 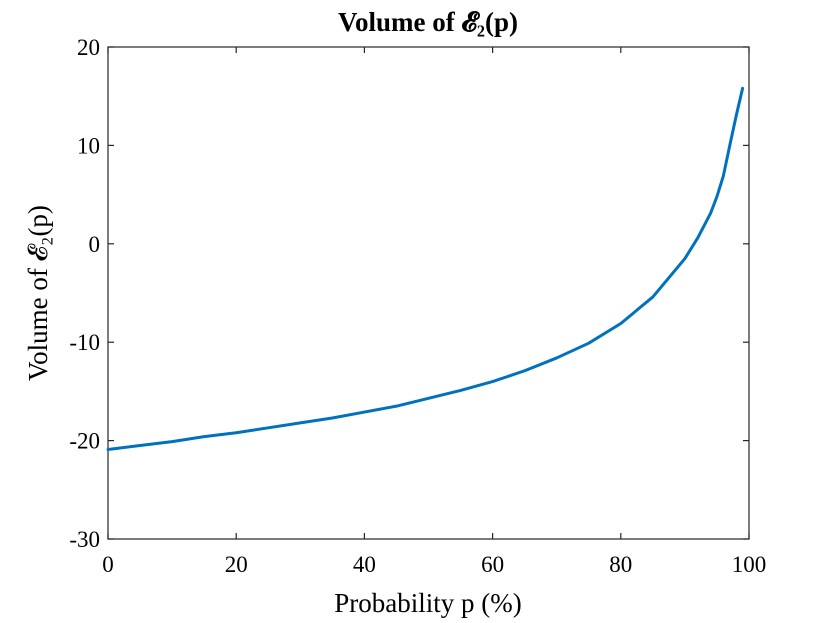 I want to click on y-tick-label: 0, so click(x=95, y=244).